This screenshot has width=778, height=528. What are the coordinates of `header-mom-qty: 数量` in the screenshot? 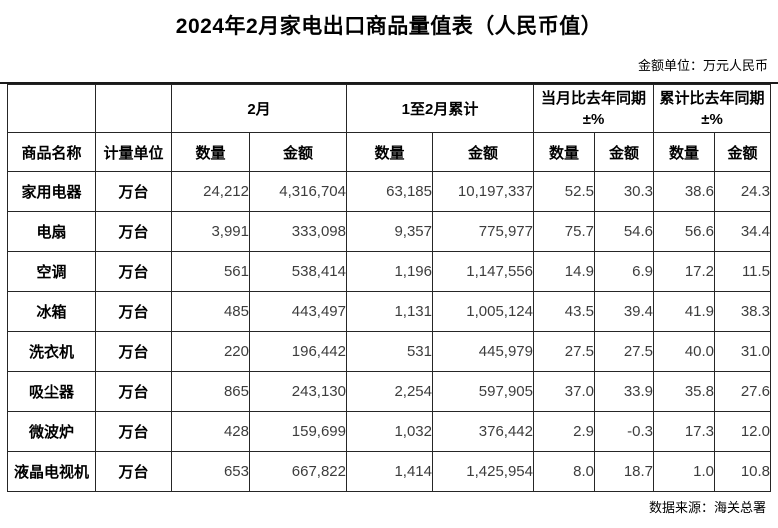 It's located at (564, 152).